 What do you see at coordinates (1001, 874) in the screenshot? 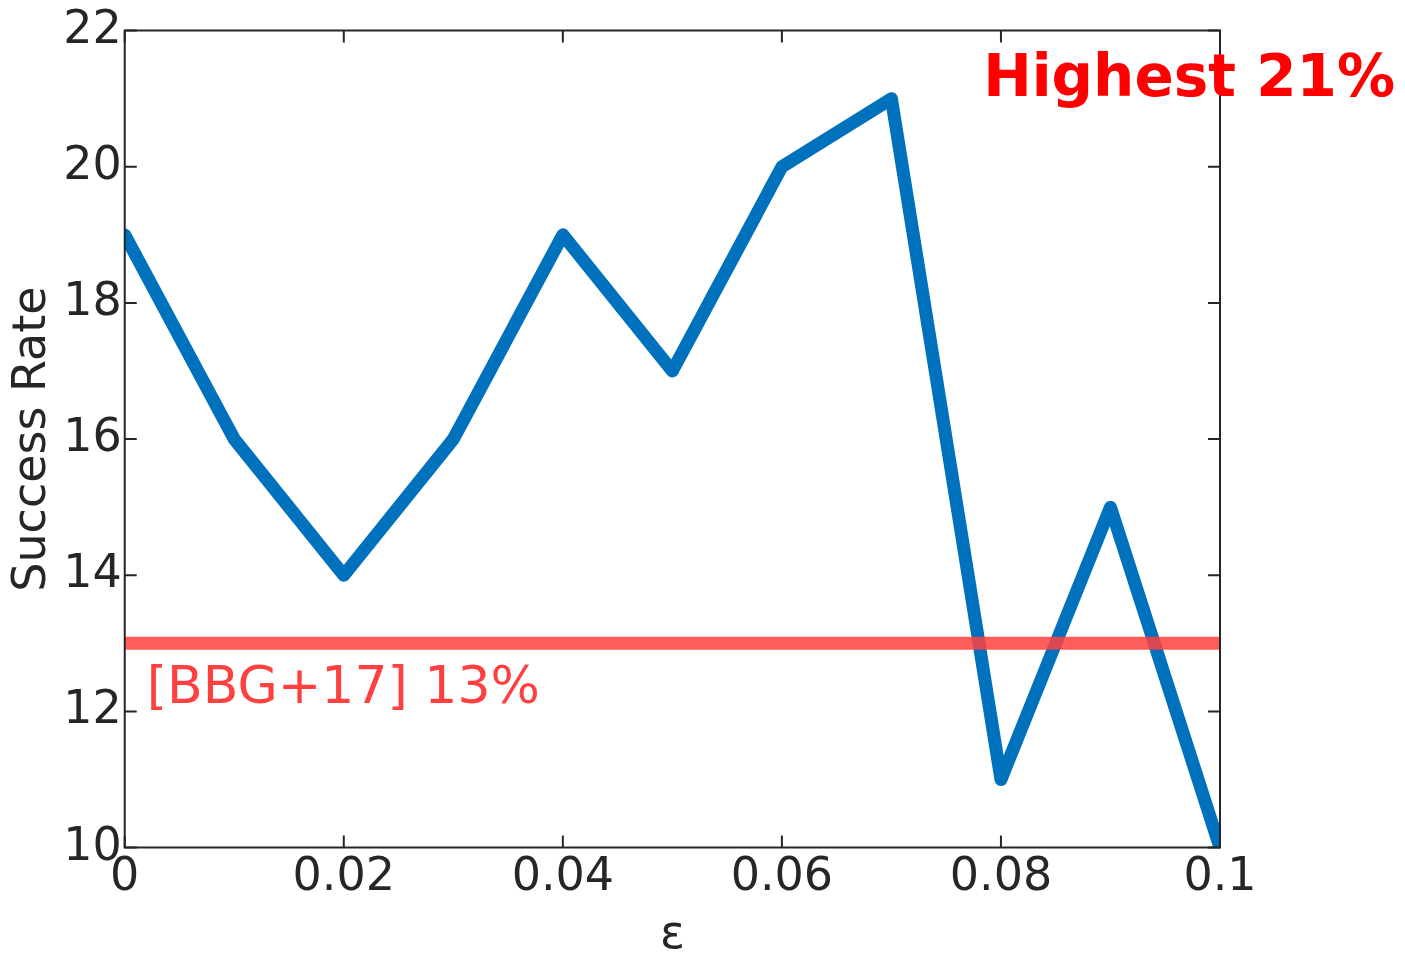
I see `x-tick-label: 0.08` at bounding box center [1001, 874].